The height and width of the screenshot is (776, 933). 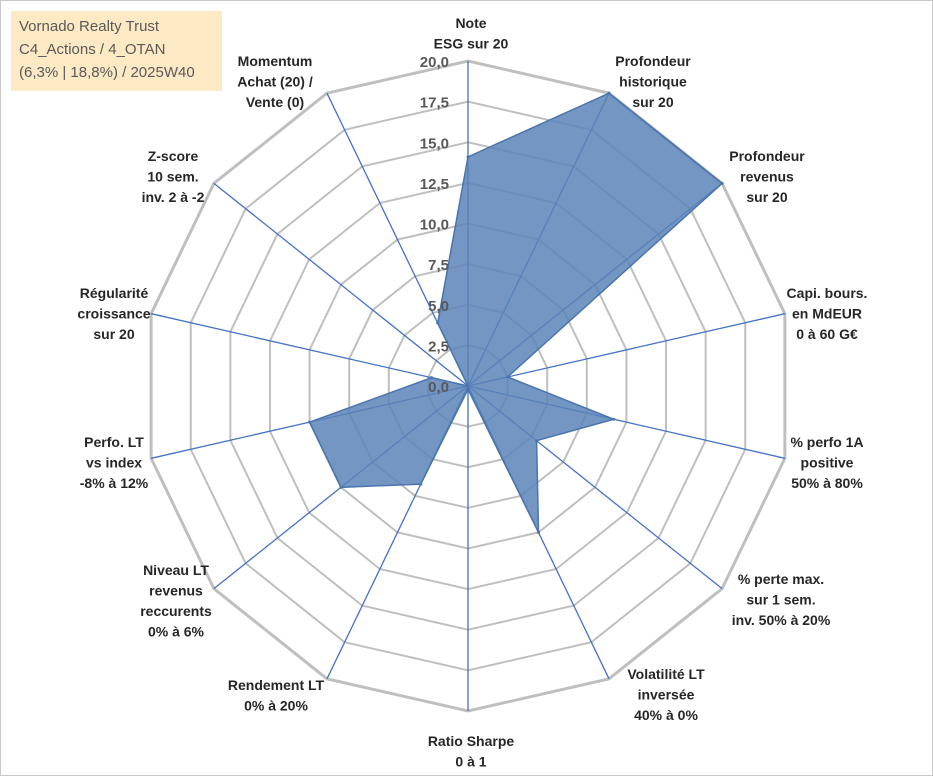 What do you see at coordinates (438, 265) in the screenshot?
I see `tick-label: 7,5` at bounding box center [438, 265].